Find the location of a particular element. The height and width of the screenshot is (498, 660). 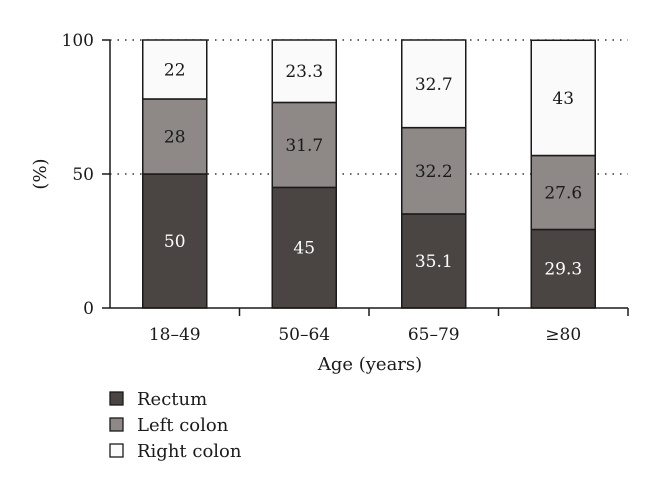

legend-label-left-colon: Left colon is located at coordinates (183, 425).